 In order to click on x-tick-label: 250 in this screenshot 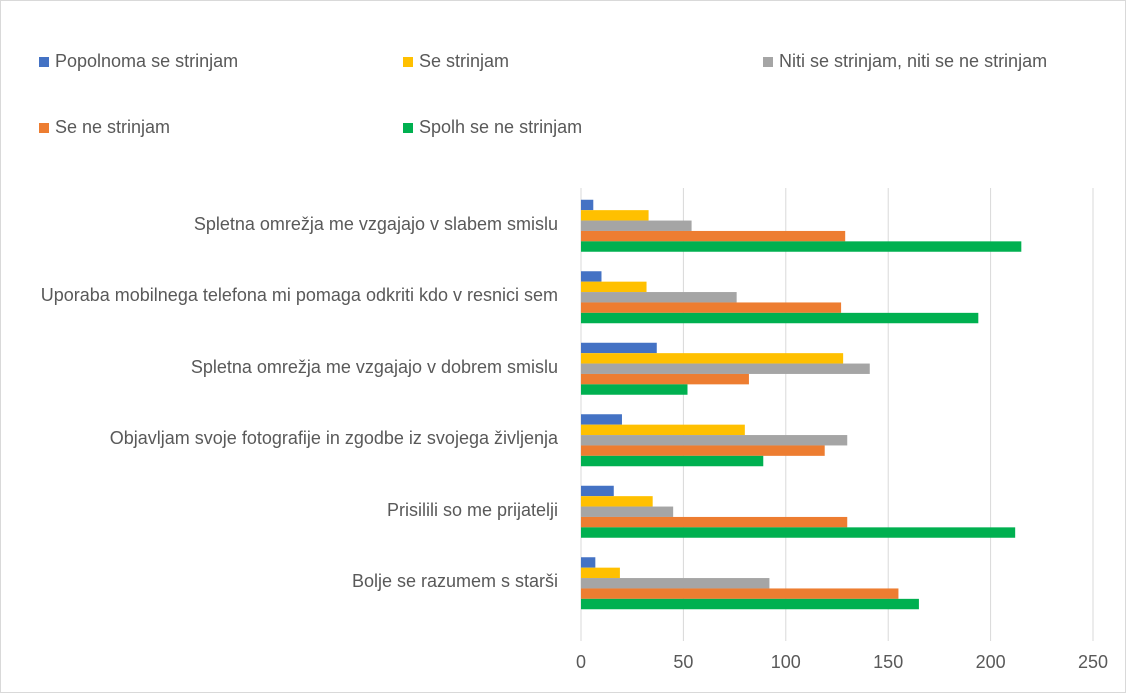, I will do `click(1093, 662)`.